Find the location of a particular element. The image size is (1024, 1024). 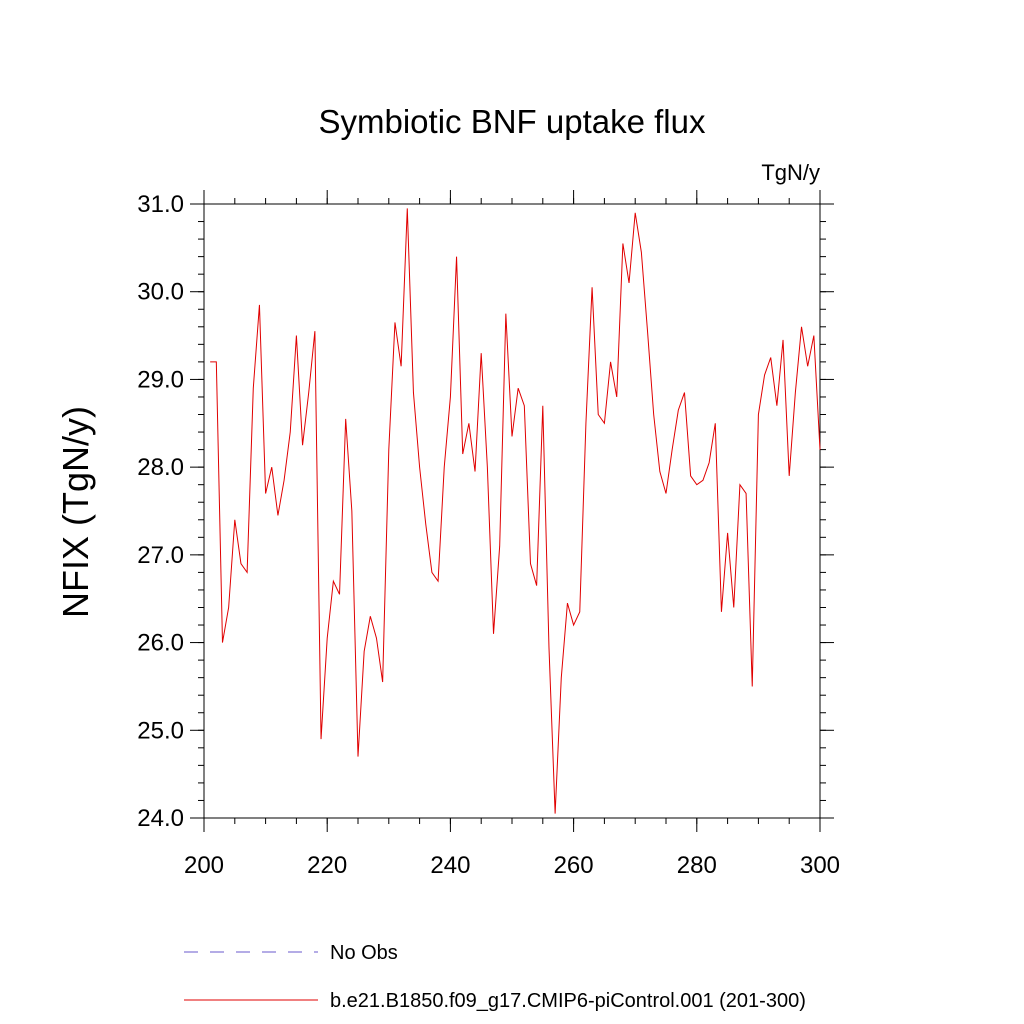

x-tick-label: 200 is located at coordinates (204, 865).